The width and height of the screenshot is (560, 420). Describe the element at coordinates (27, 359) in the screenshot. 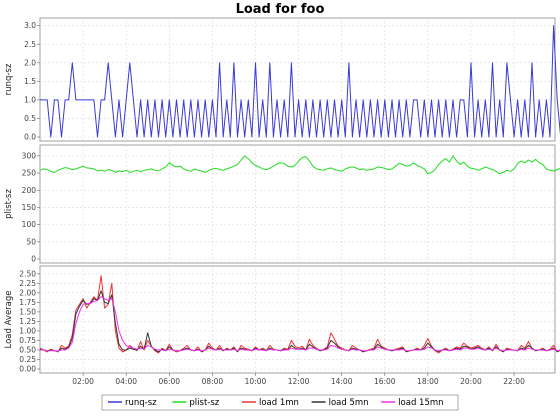

I see `y-tick-label: 0.25` at that location.